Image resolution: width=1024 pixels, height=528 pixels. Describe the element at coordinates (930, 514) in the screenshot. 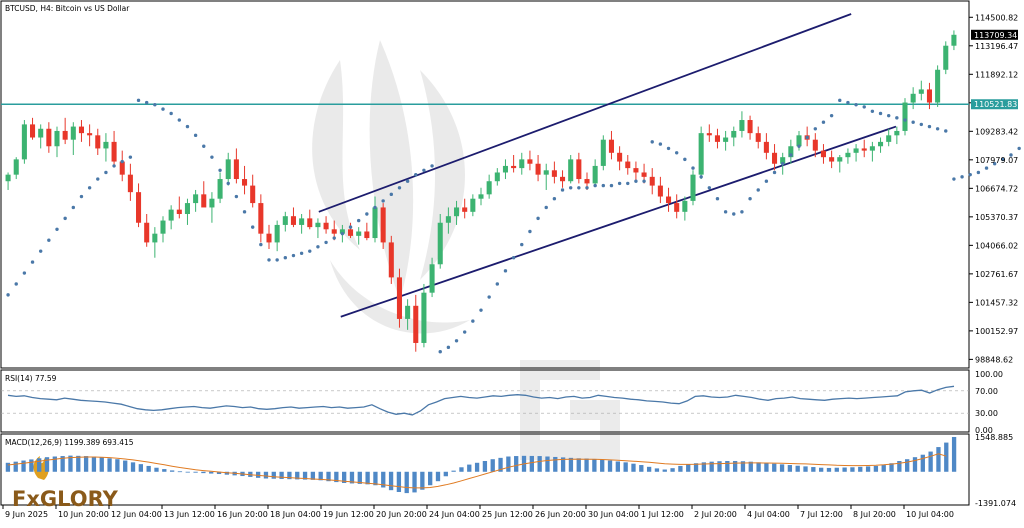

I see `time-axis-label: 10 Jul 04:00` at that location.